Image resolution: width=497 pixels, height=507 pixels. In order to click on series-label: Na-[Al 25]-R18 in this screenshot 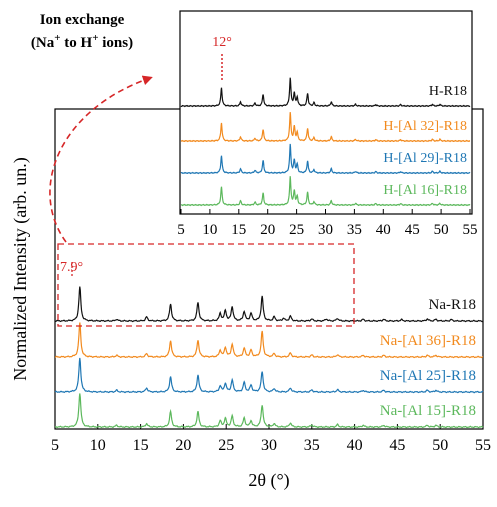, I will do `click(428, 376)`.